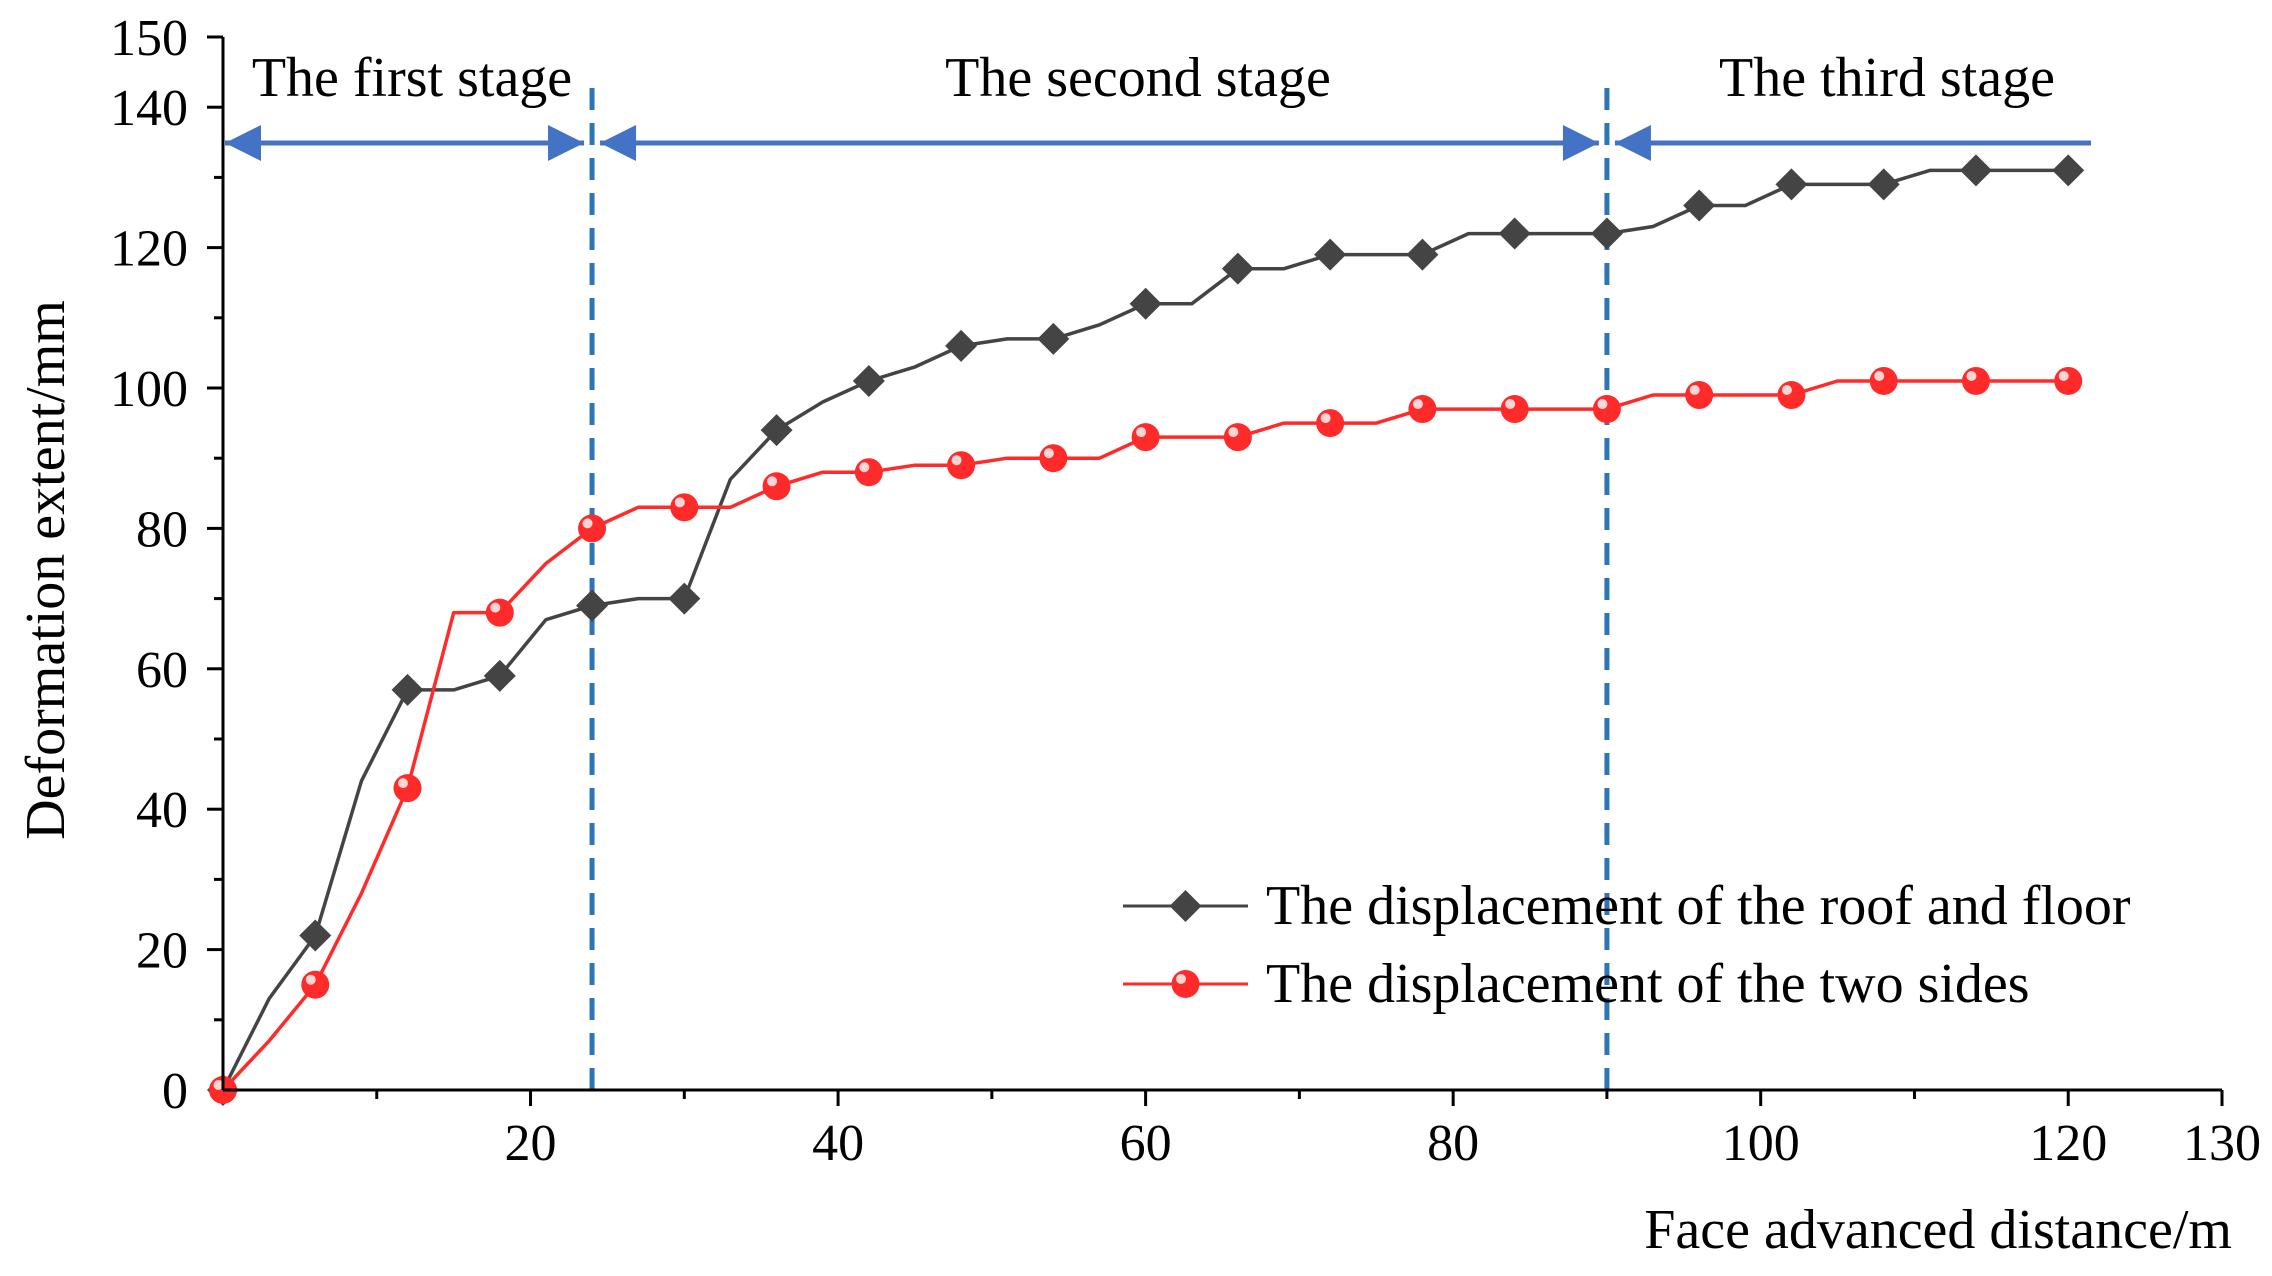 The height and width of the screenshot is (1276, 2272). What do you see at coordinates (1698, 906) in the screenshot?
I see `legend-label-roof-floor: The displacement of the roof and floor` at bounding box center [1698, 906].